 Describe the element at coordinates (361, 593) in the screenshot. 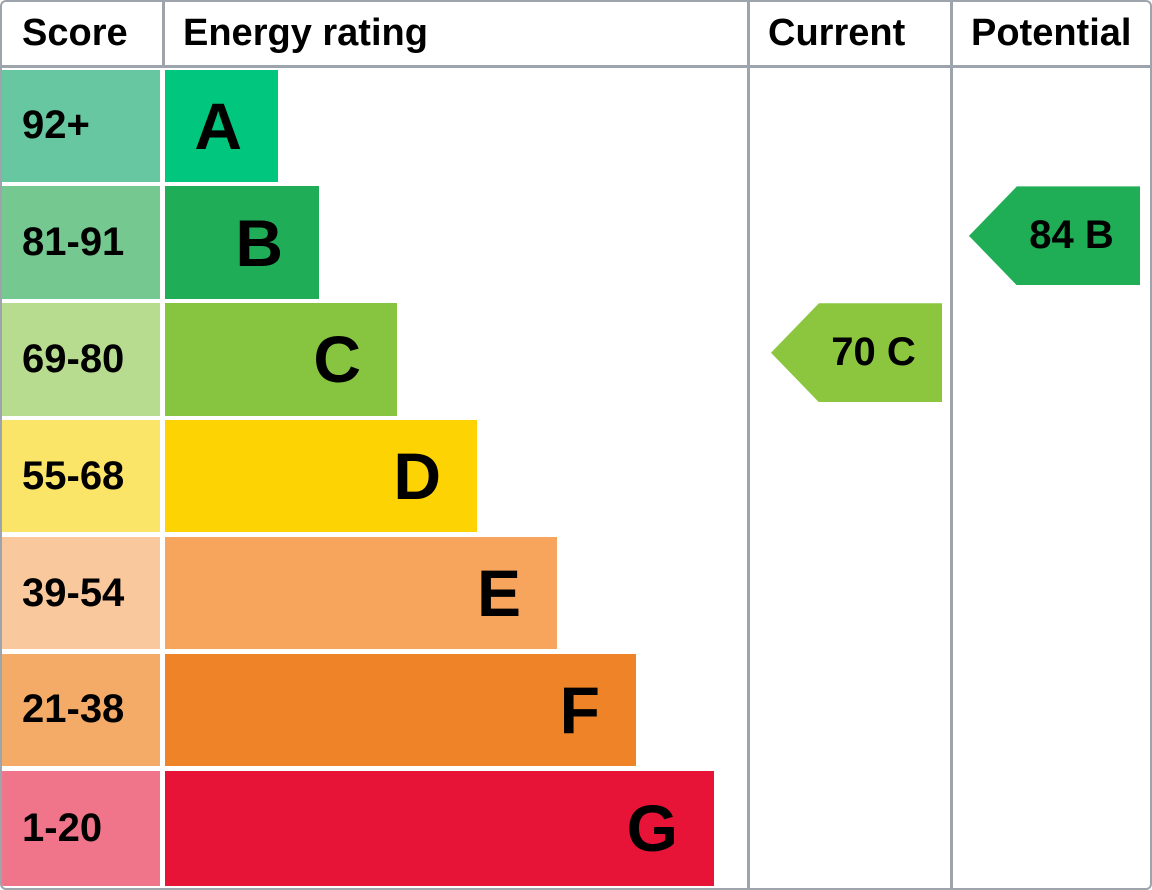

I see `rating-bar: E` at that location.